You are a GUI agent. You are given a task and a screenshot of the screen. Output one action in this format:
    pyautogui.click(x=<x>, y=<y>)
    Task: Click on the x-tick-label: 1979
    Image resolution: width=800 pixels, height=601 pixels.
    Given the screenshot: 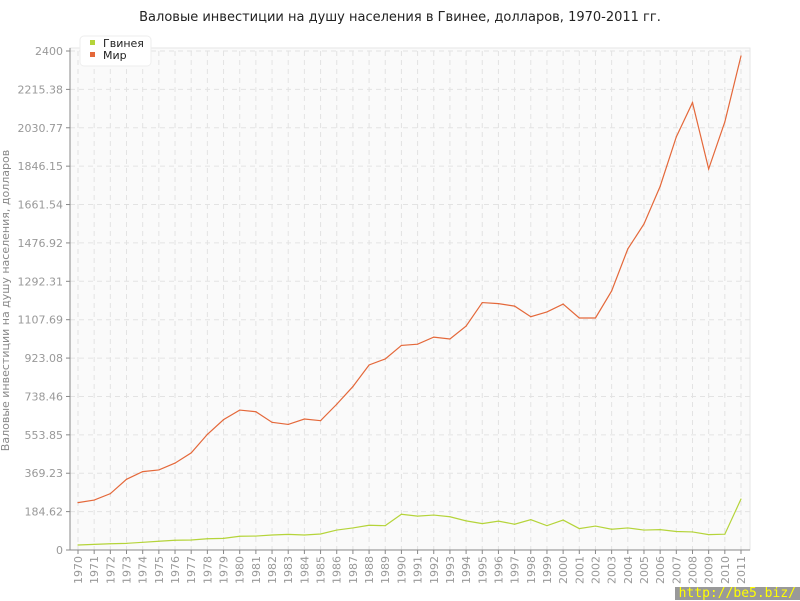 What is the action you would take?
    pyautogui.click(x=224, y=570)
    